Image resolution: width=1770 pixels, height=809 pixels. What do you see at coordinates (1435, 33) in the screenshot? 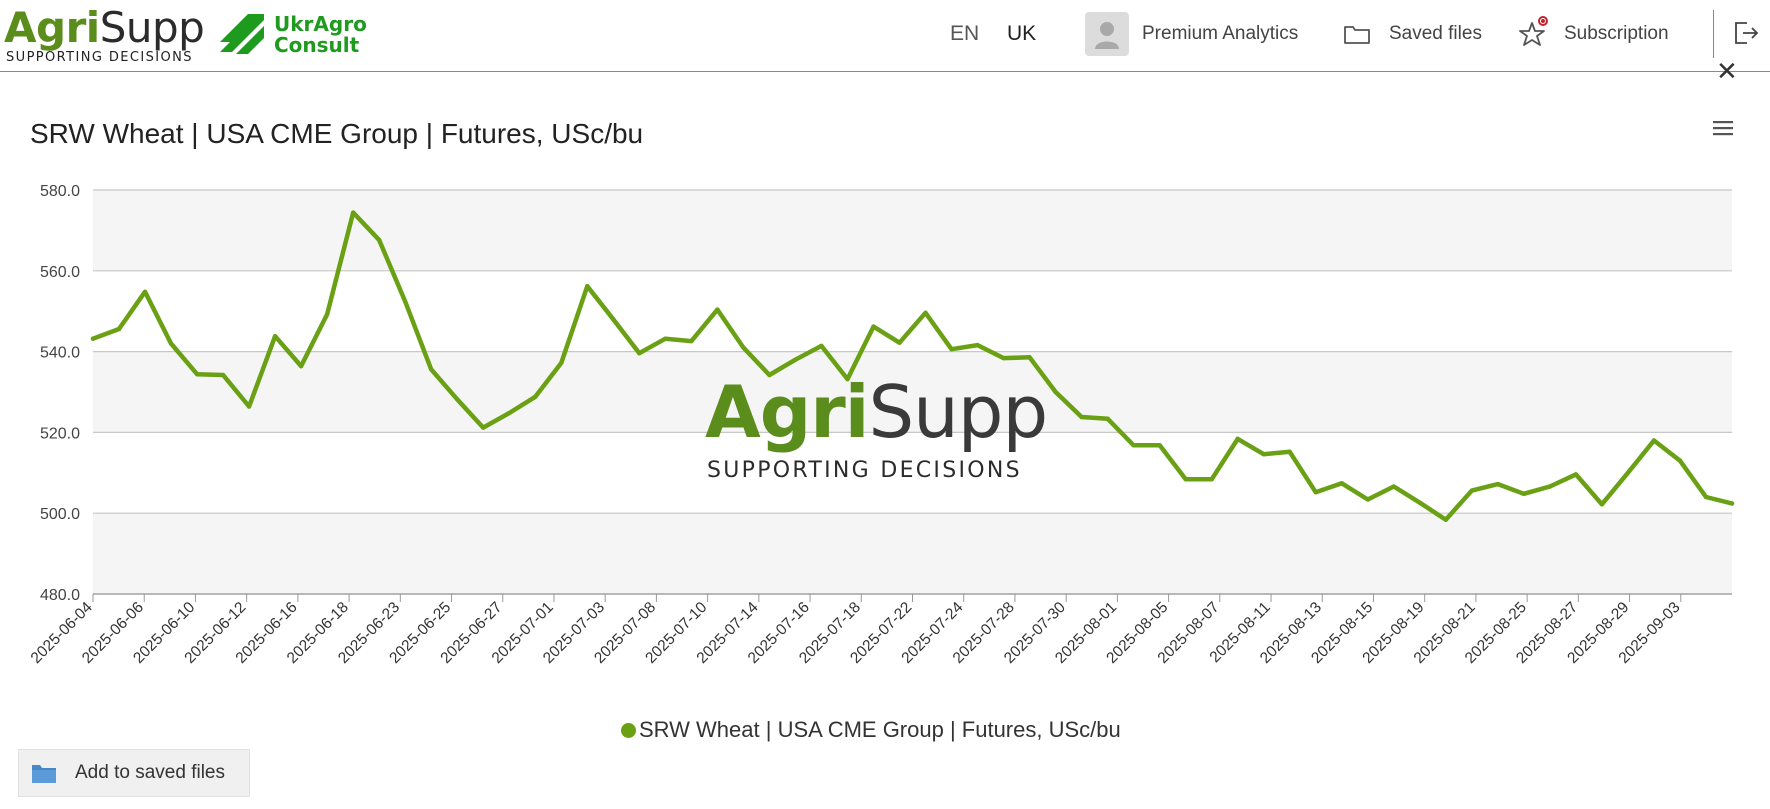
I see `saved-files-label: Saved files` at bounding box center [1435, 33].